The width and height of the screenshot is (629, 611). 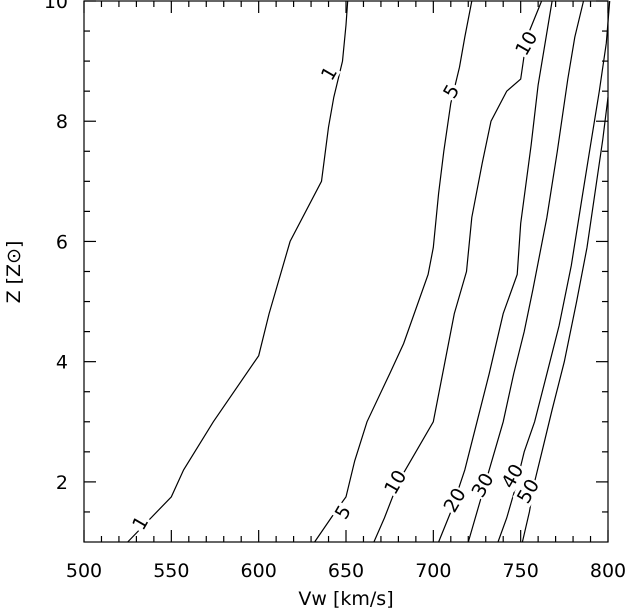 I want to click on x-tick-label: 700, so click(x=433, y=571).